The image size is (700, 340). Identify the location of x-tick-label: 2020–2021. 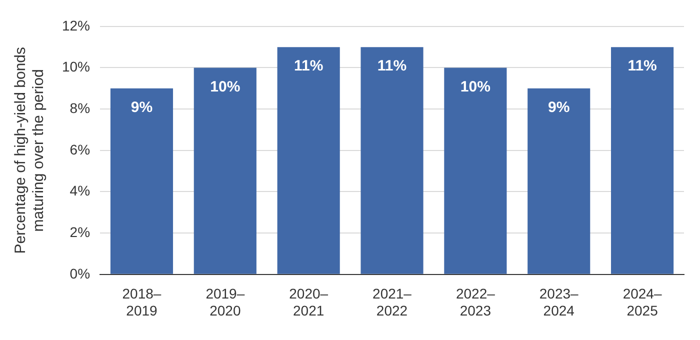
(308, 302).